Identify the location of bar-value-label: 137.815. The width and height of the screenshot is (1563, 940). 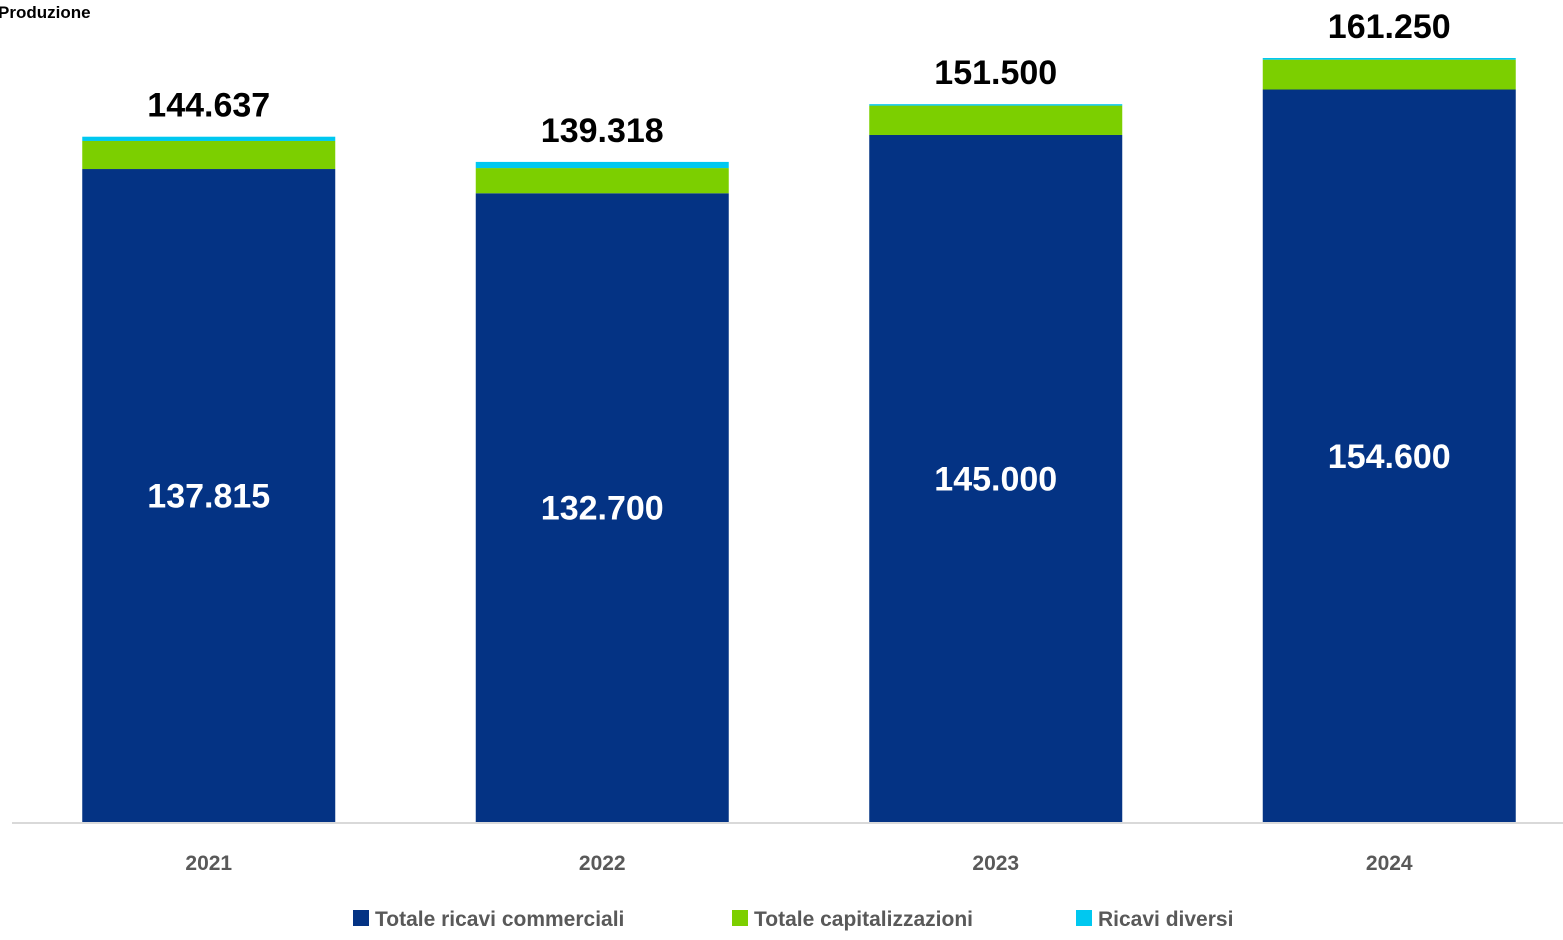
(208, 497).